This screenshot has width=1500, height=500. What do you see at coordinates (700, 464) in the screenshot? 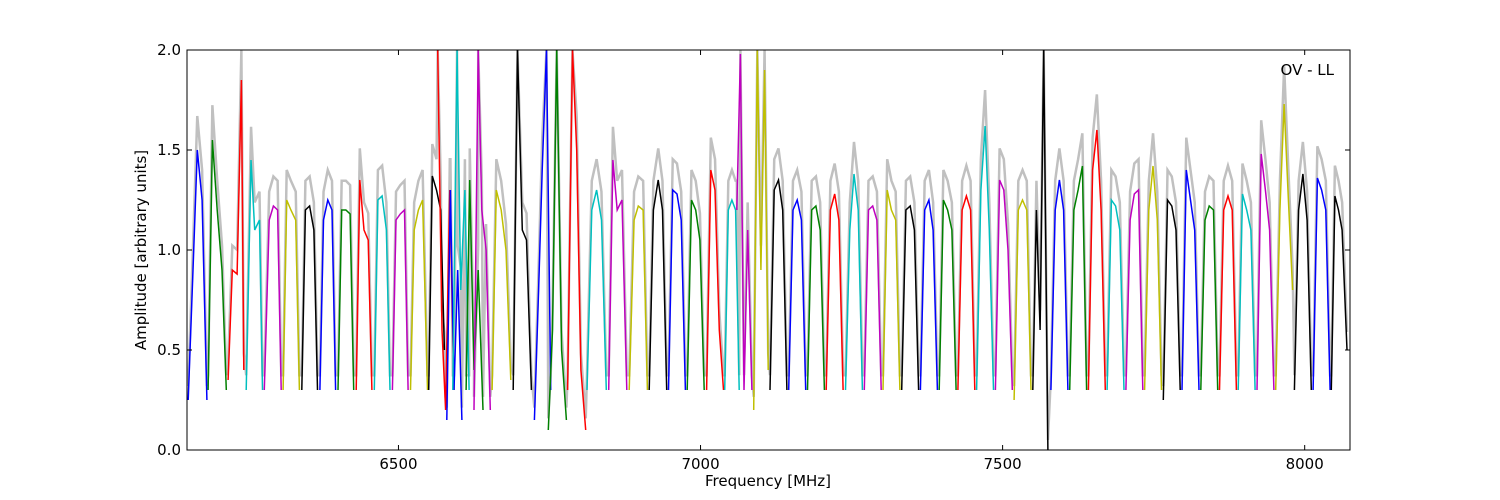
I see `x-tick-label: 7000` at bounding box center [700, 464].